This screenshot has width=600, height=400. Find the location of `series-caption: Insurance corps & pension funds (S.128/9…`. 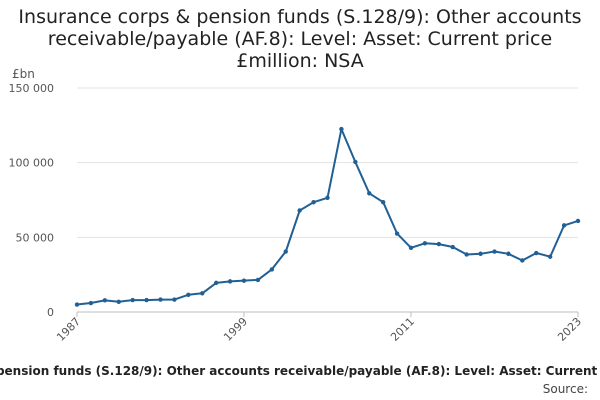

series-caption: Insurance corps & pension funds (S.128/9… is located at coordinates (300, 371).